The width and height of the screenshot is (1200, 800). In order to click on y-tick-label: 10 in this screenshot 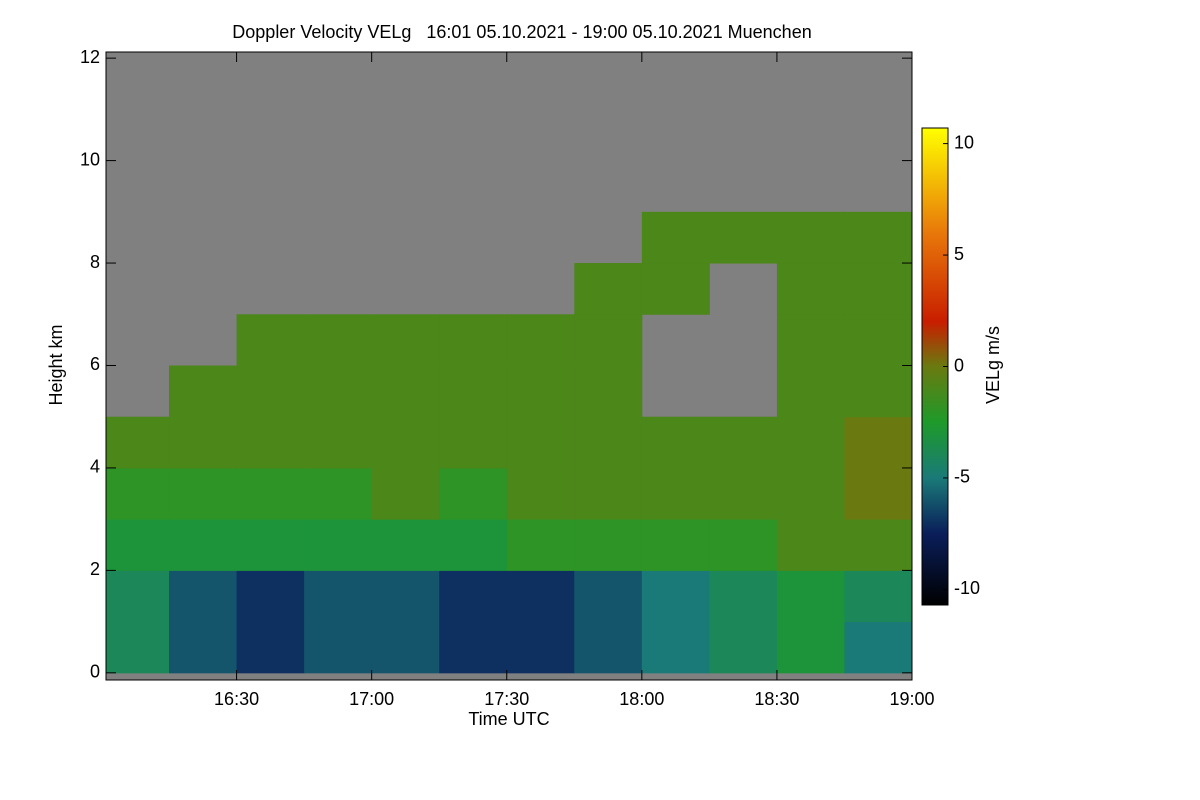, I will do `click(90, 159)`.